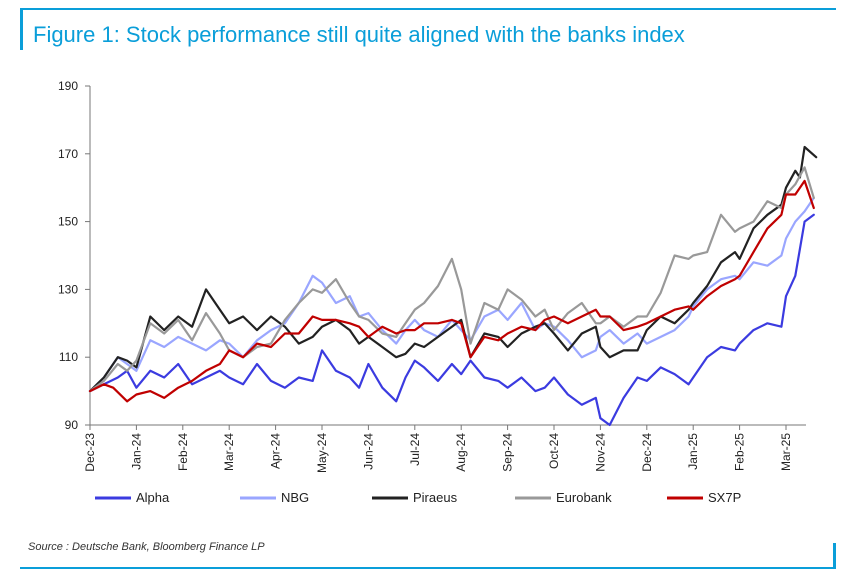 This screenshot has height=577, width=864. Describe the element at coordinates (90, 452) in the screenshot. I see `x-tick-label: Dec-23` at that location.